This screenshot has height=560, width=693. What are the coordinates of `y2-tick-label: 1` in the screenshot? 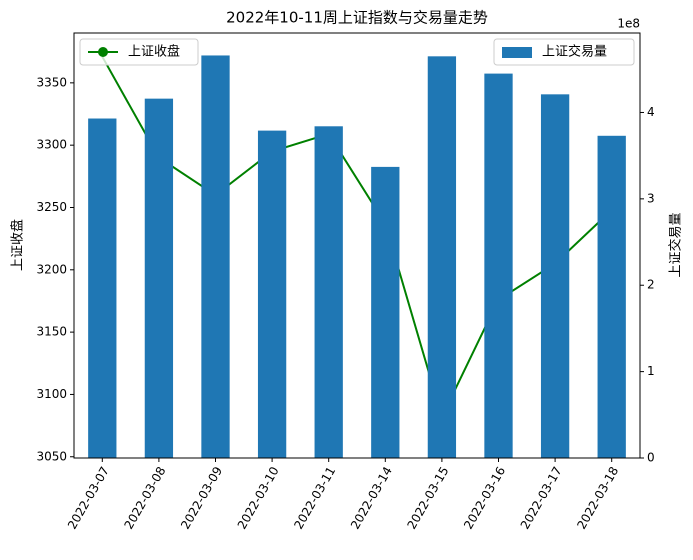 It's located at (651, 371).